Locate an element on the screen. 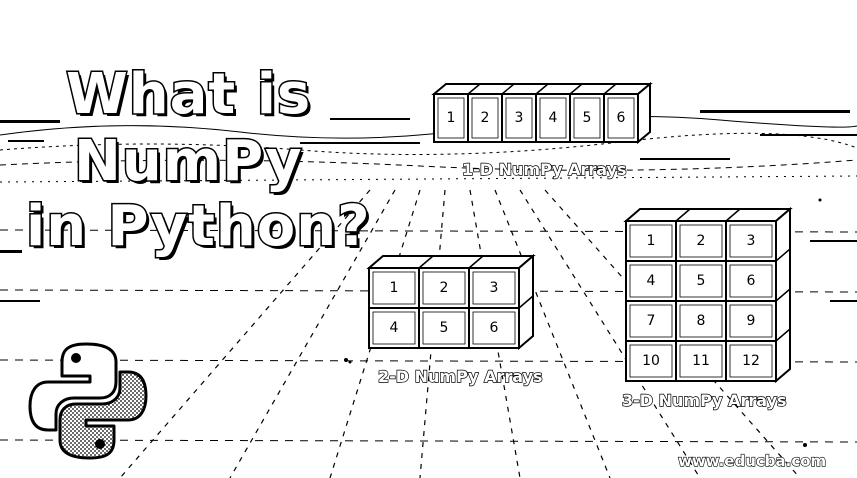  array-3d-illustration: 1 2 34 5 67 8 910 11 12 is located at coordinates (708, 295).